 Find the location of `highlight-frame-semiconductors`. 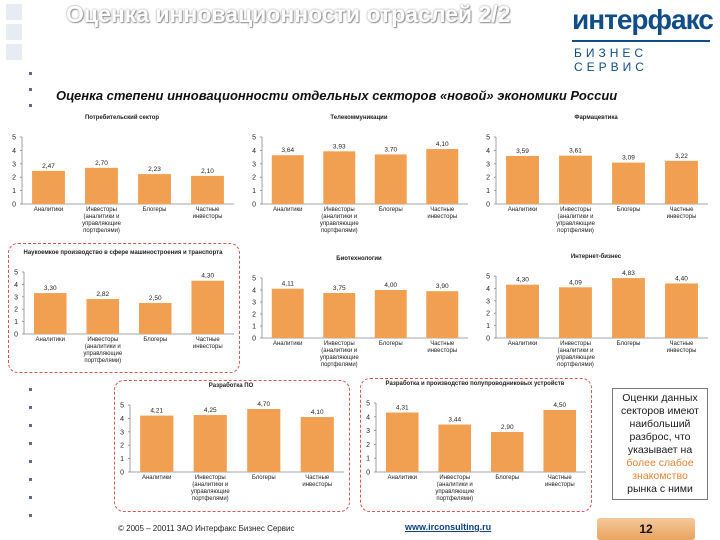

highlight-frame-semiconductors is located at coordinates (476, 445).